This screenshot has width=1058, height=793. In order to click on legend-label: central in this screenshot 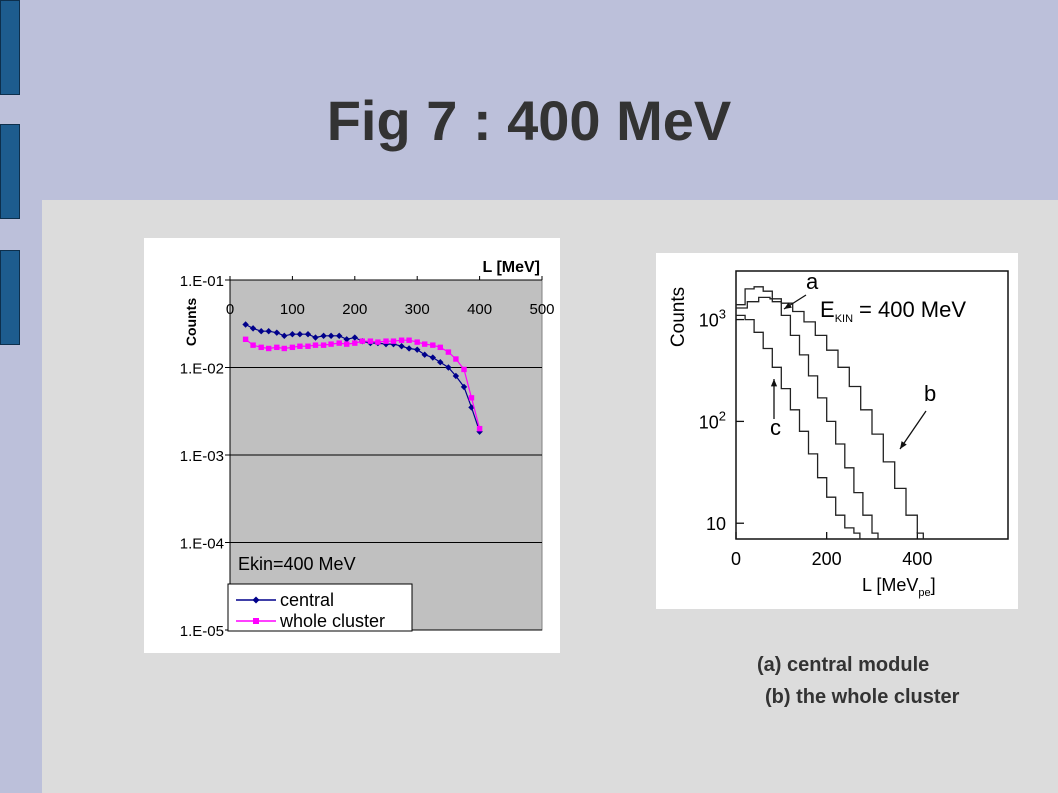, I will do `click(307, 600)`.